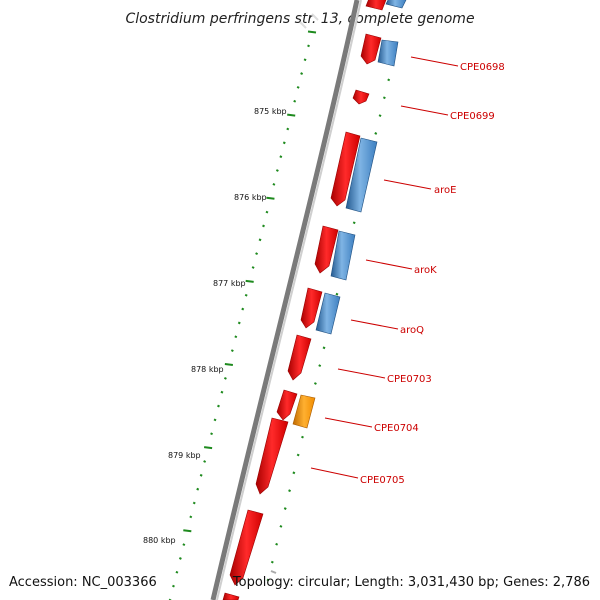  Describe the element at coordinates (409, 379) in the screenshot. I see `gene-label-cpe0703: CPE0703` at that location.